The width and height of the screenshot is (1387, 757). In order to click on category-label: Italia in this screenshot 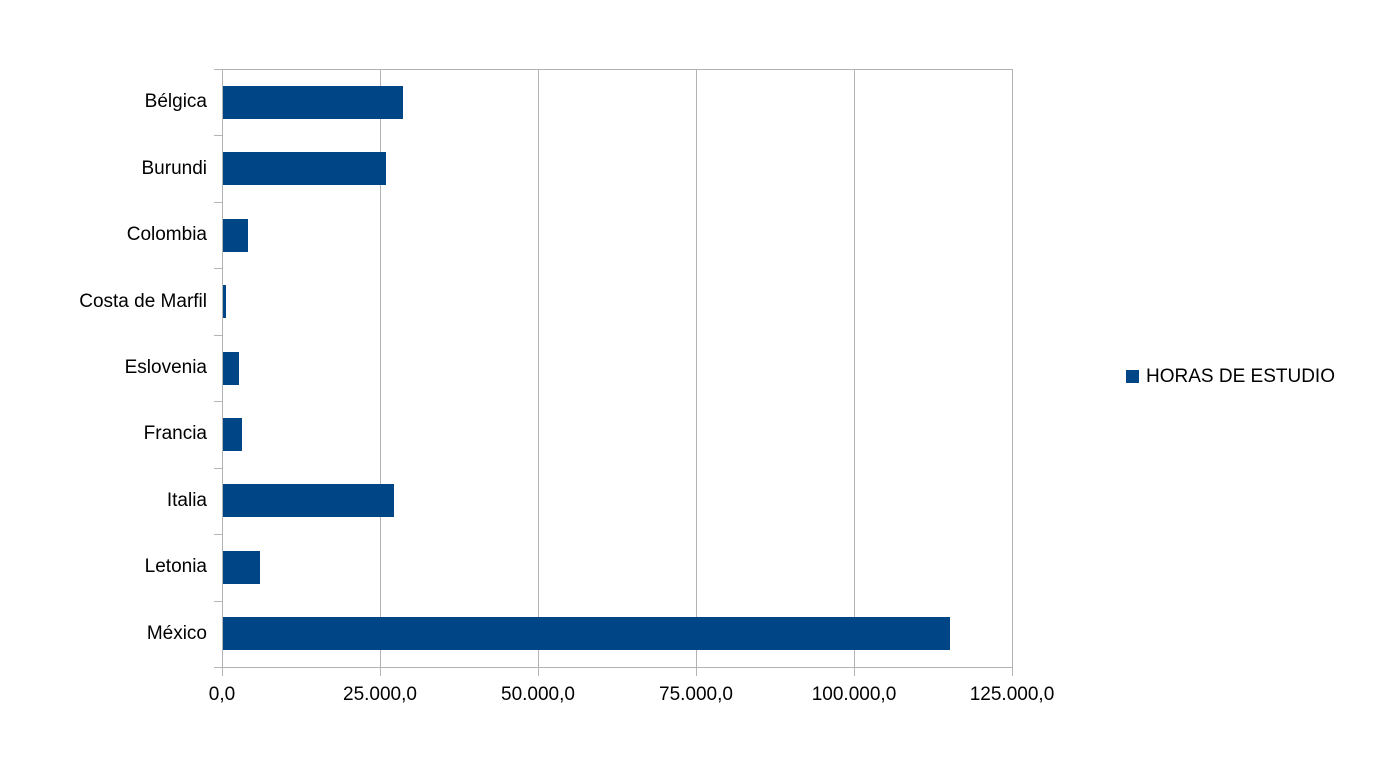, I will do `click(186, 500)`.